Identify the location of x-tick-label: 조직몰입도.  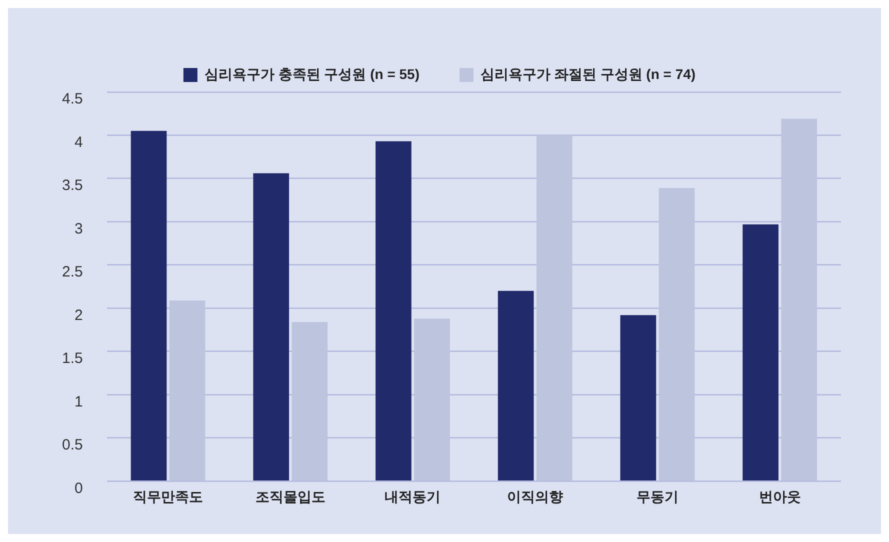
(290, 496).